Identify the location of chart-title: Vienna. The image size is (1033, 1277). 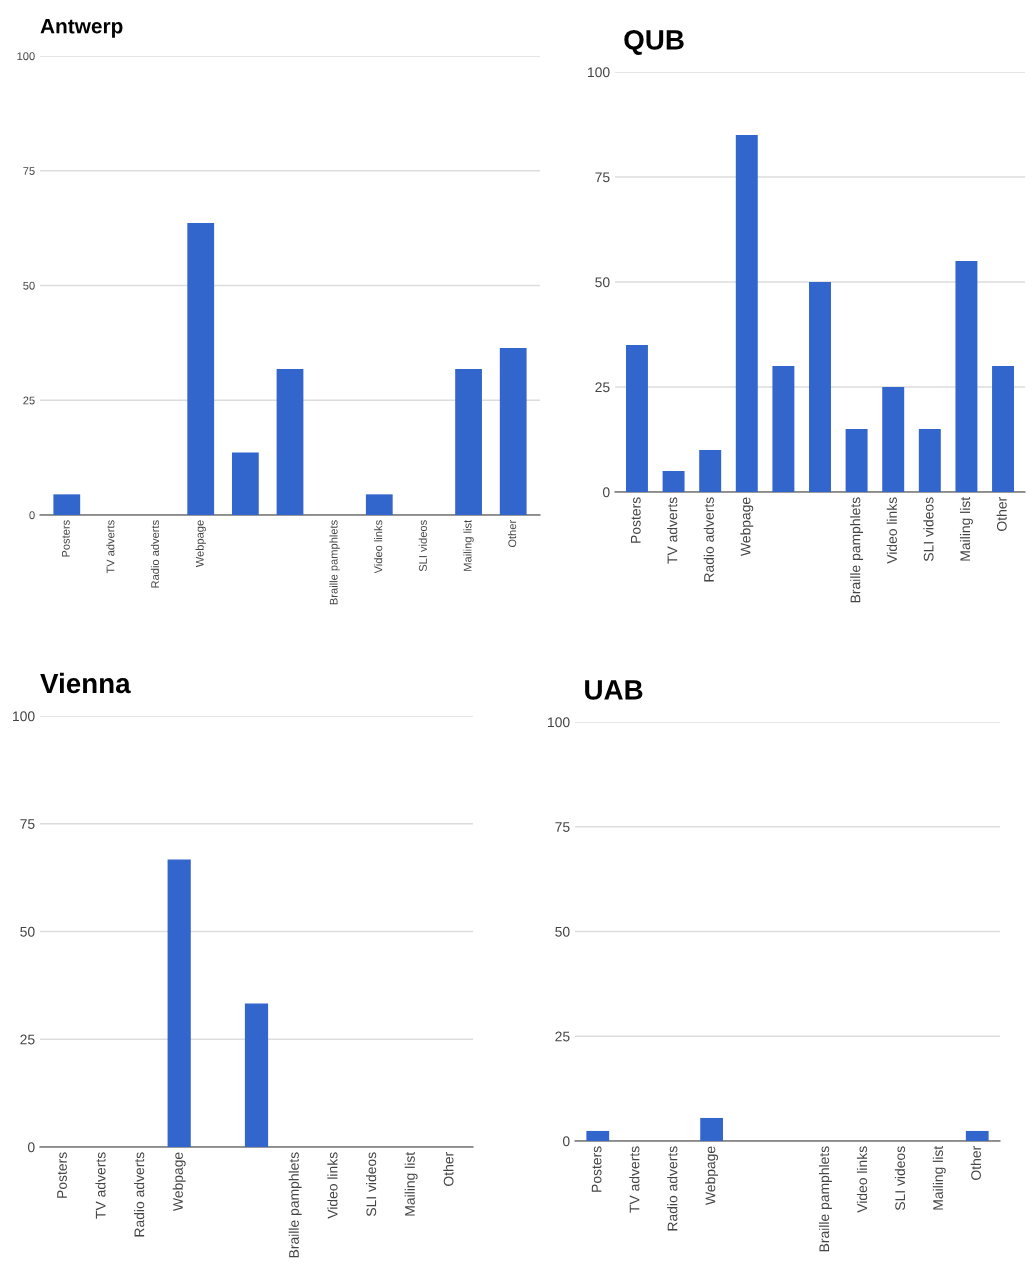
(85, 683).